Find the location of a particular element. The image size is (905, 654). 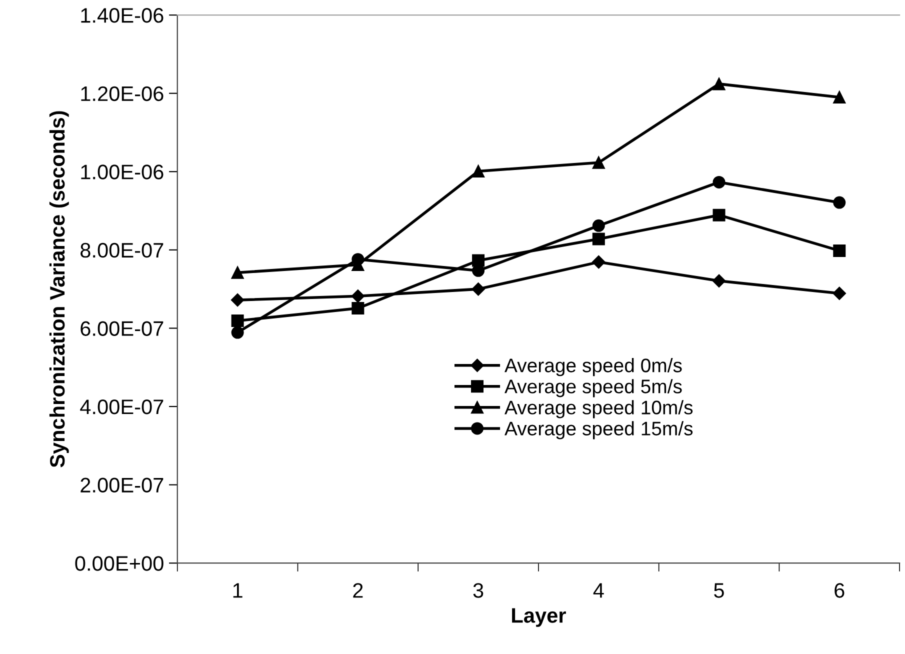

y-tick-label: 1.00E-06 is located at coordinates (122, 172).